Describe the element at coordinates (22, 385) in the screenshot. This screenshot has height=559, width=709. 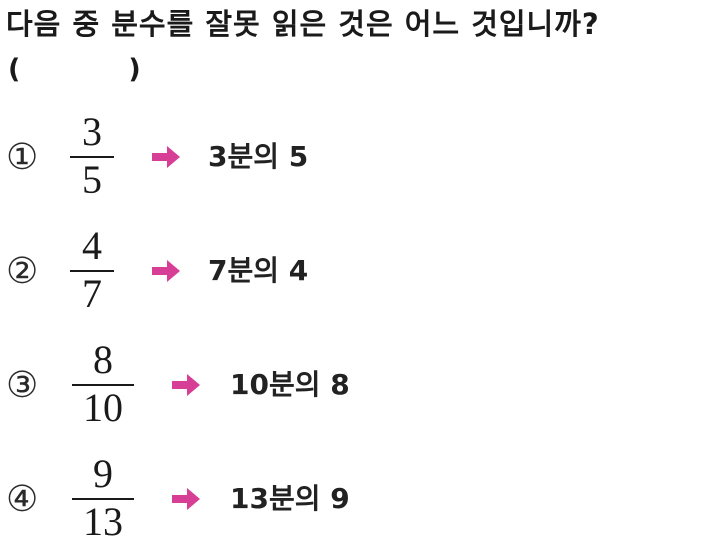
I see `option-number: ③` at that location.